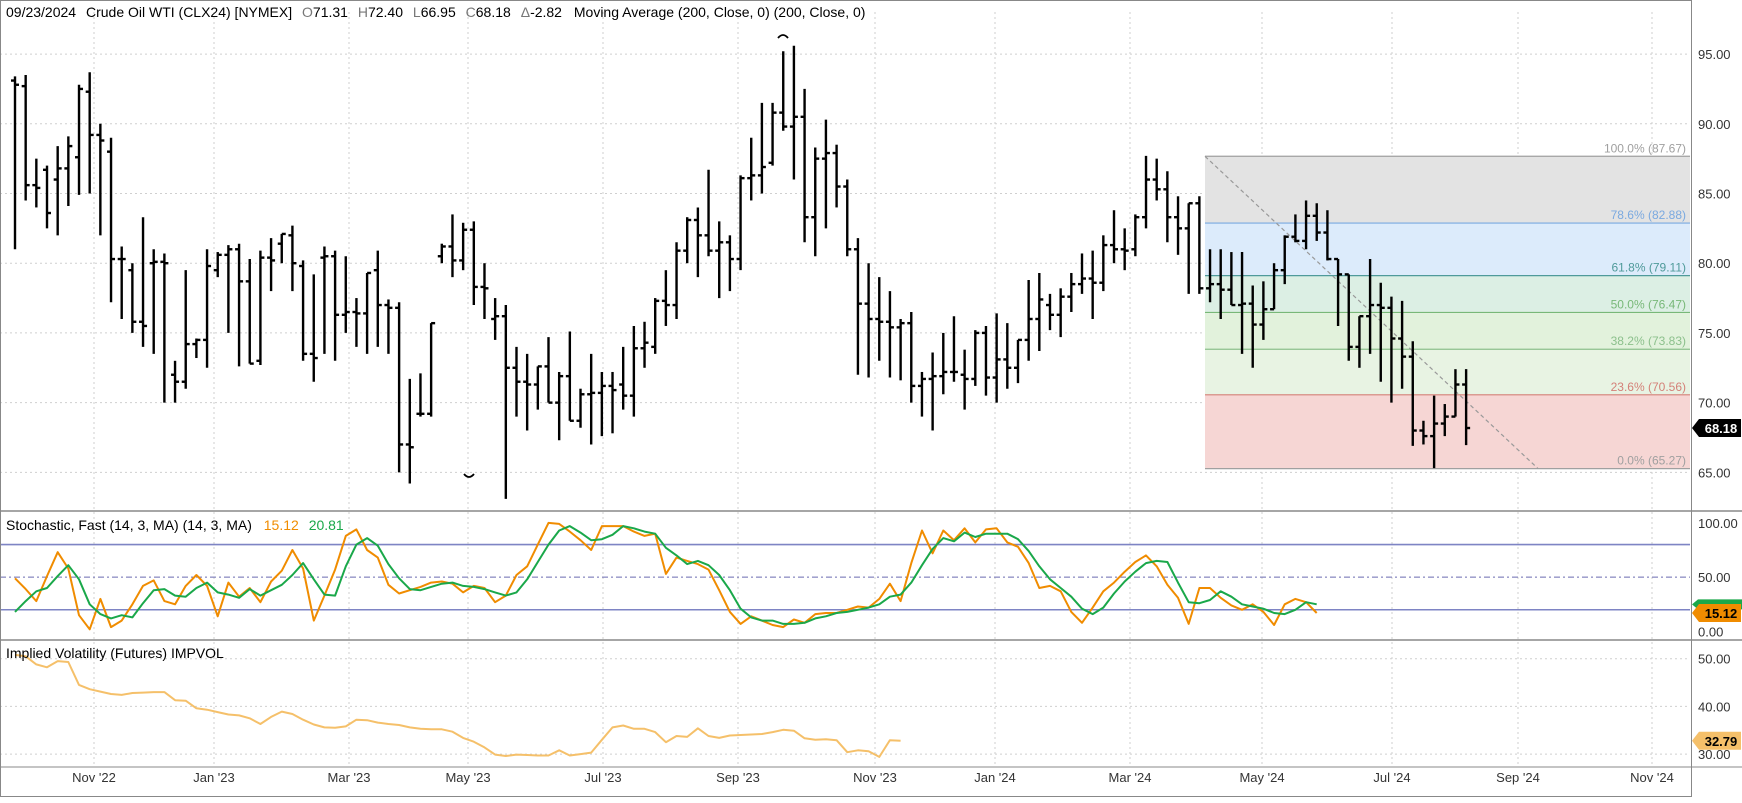  Describe the element at coordinates (1648, 387) in the screenshot. I see `fib-level-label: 23.6% (70.56)` at that location.